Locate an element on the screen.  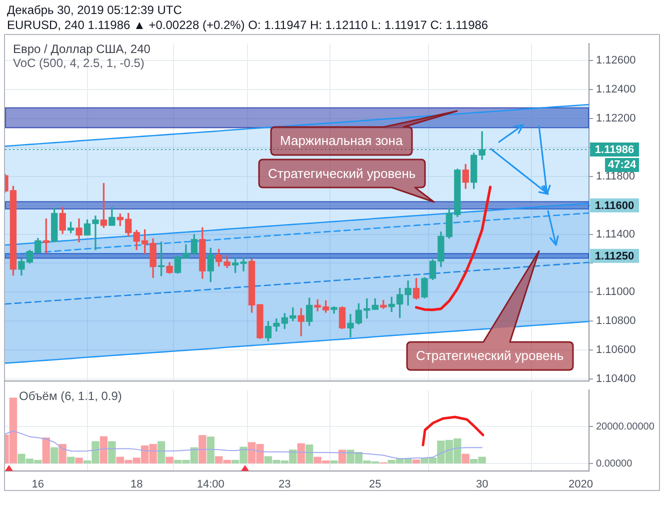
text: 47:24 is located at coordinates (622, 165).